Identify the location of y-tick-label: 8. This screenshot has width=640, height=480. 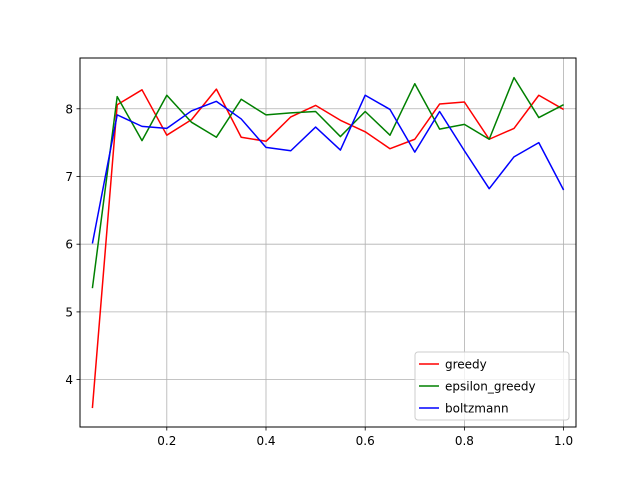
(69, 109).